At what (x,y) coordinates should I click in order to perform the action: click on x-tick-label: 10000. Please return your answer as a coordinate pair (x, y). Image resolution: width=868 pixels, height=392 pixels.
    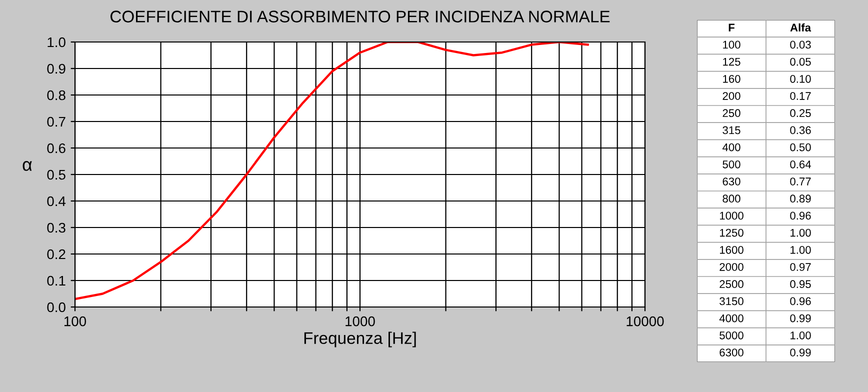
    Looking at the image, I should click on (645, 321).